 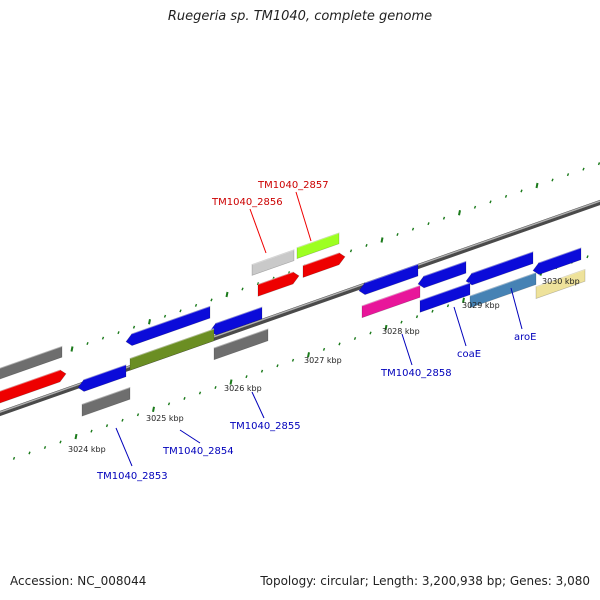 I want to click on scale-label: 3030 kbp, so click(x=561, y=281).